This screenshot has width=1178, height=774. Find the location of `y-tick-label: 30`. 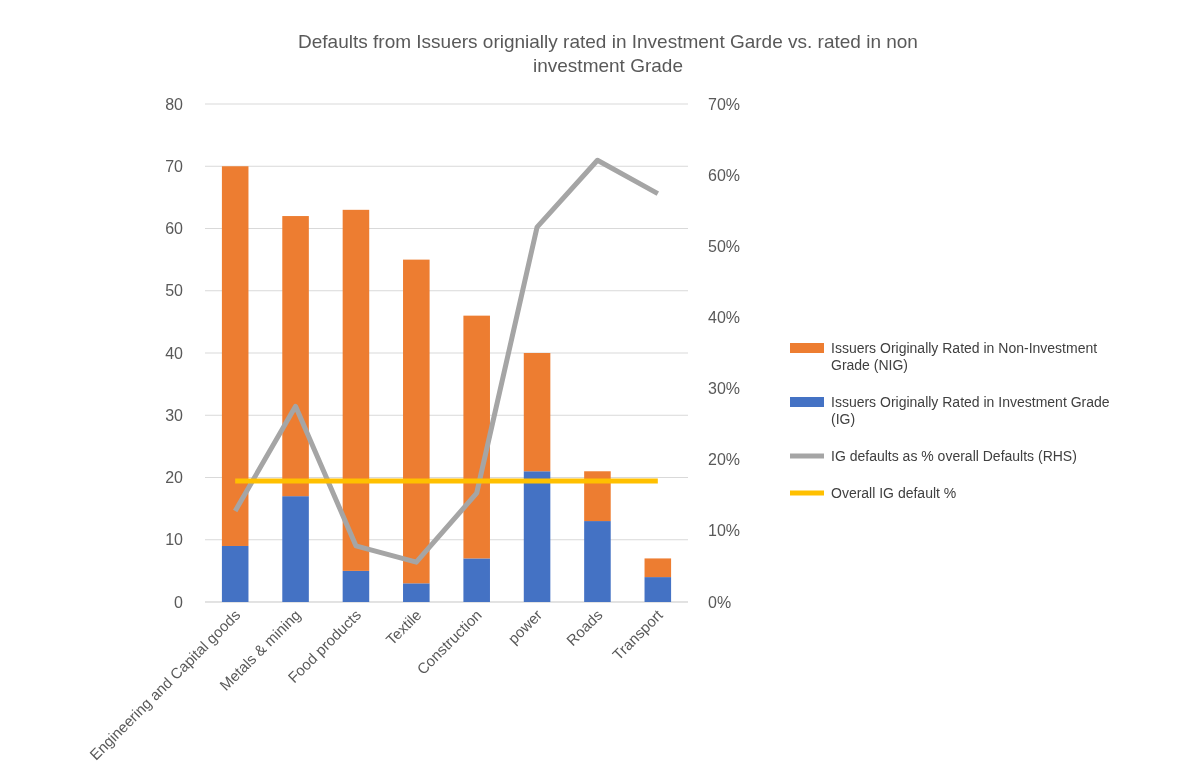

y-tick-label: 30 is located at coordinates (174, 415).